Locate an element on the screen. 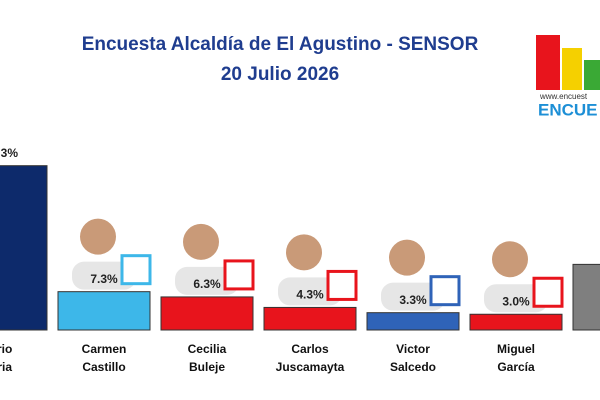 The image size is (600, 400). x-tick-label: Carlos is located at coordinates (310, 349).